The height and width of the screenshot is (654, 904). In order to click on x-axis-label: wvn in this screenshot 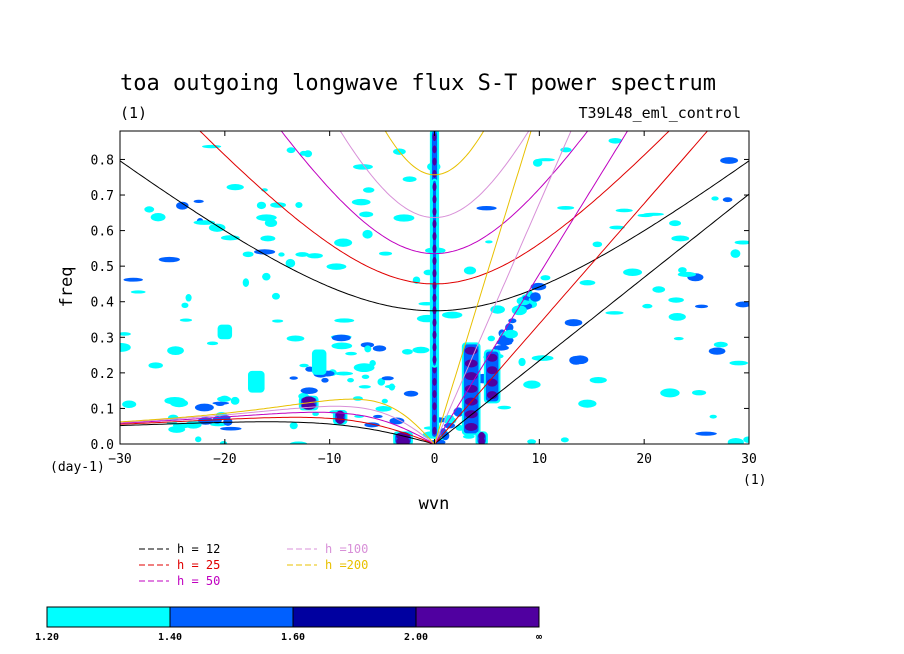, I will do `click(434, 504)`.